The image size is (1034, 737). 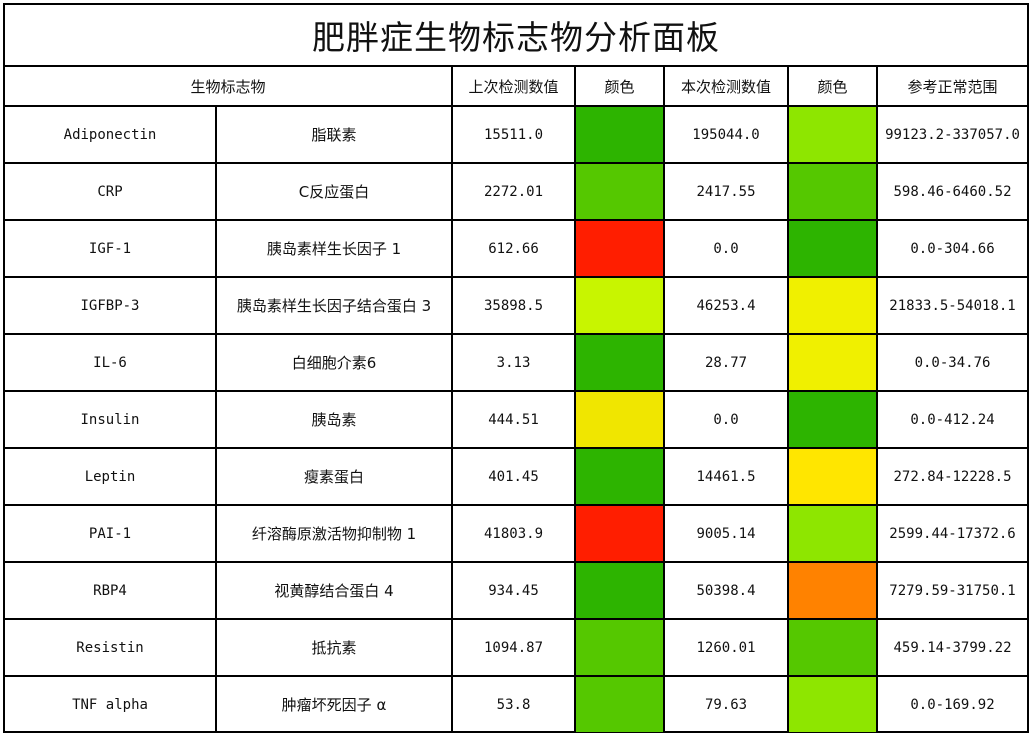 I want to click on prev-value: 2272.01, so click(x=514, y=191).